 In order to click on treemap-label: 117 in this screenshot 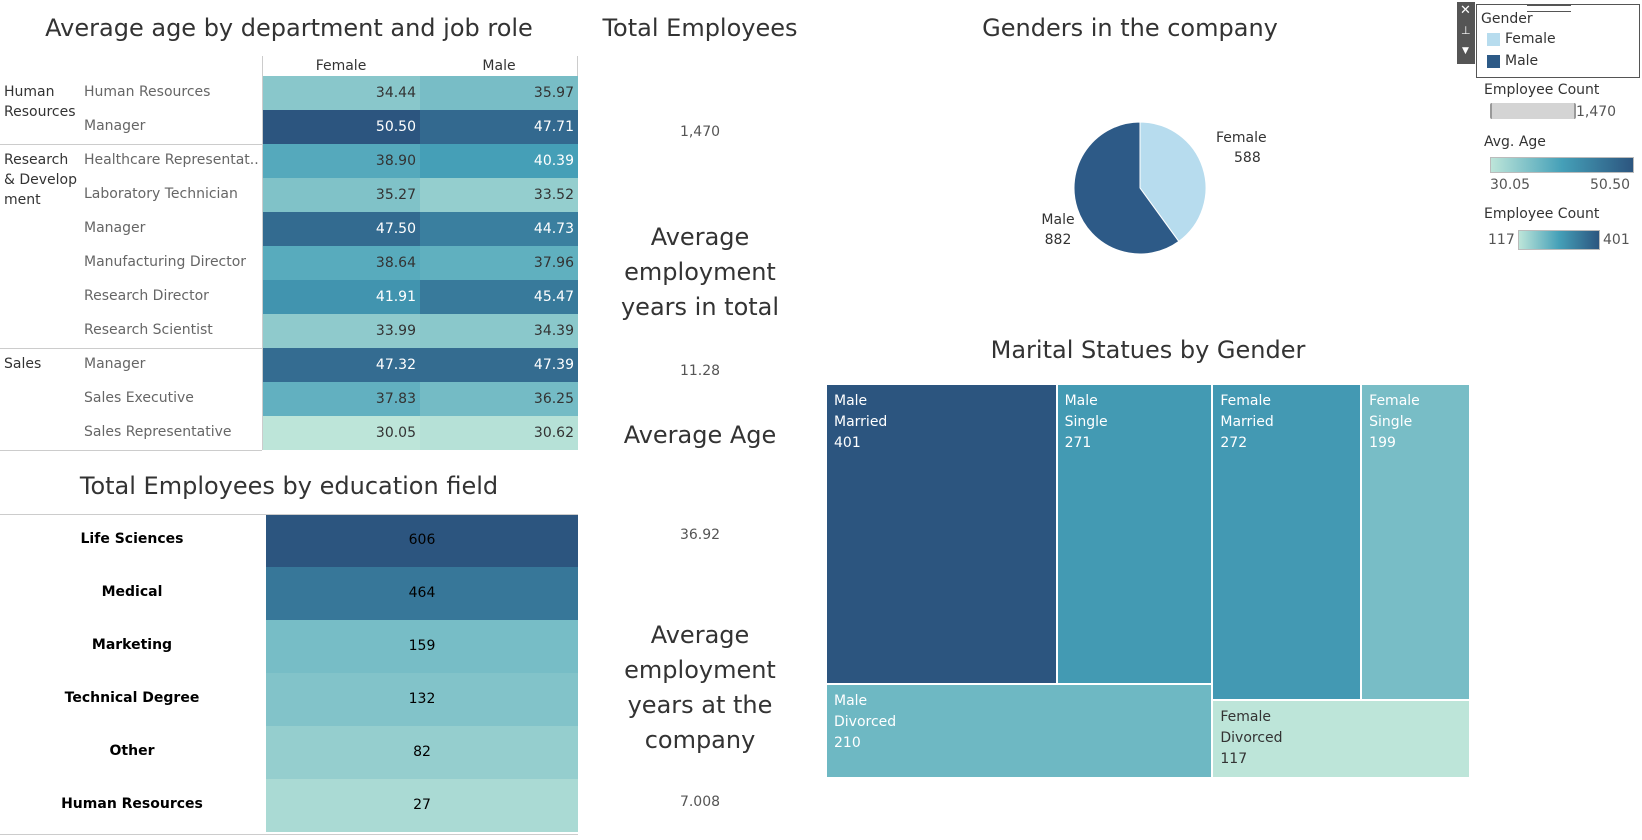, I will do `click(1234, 758)`.